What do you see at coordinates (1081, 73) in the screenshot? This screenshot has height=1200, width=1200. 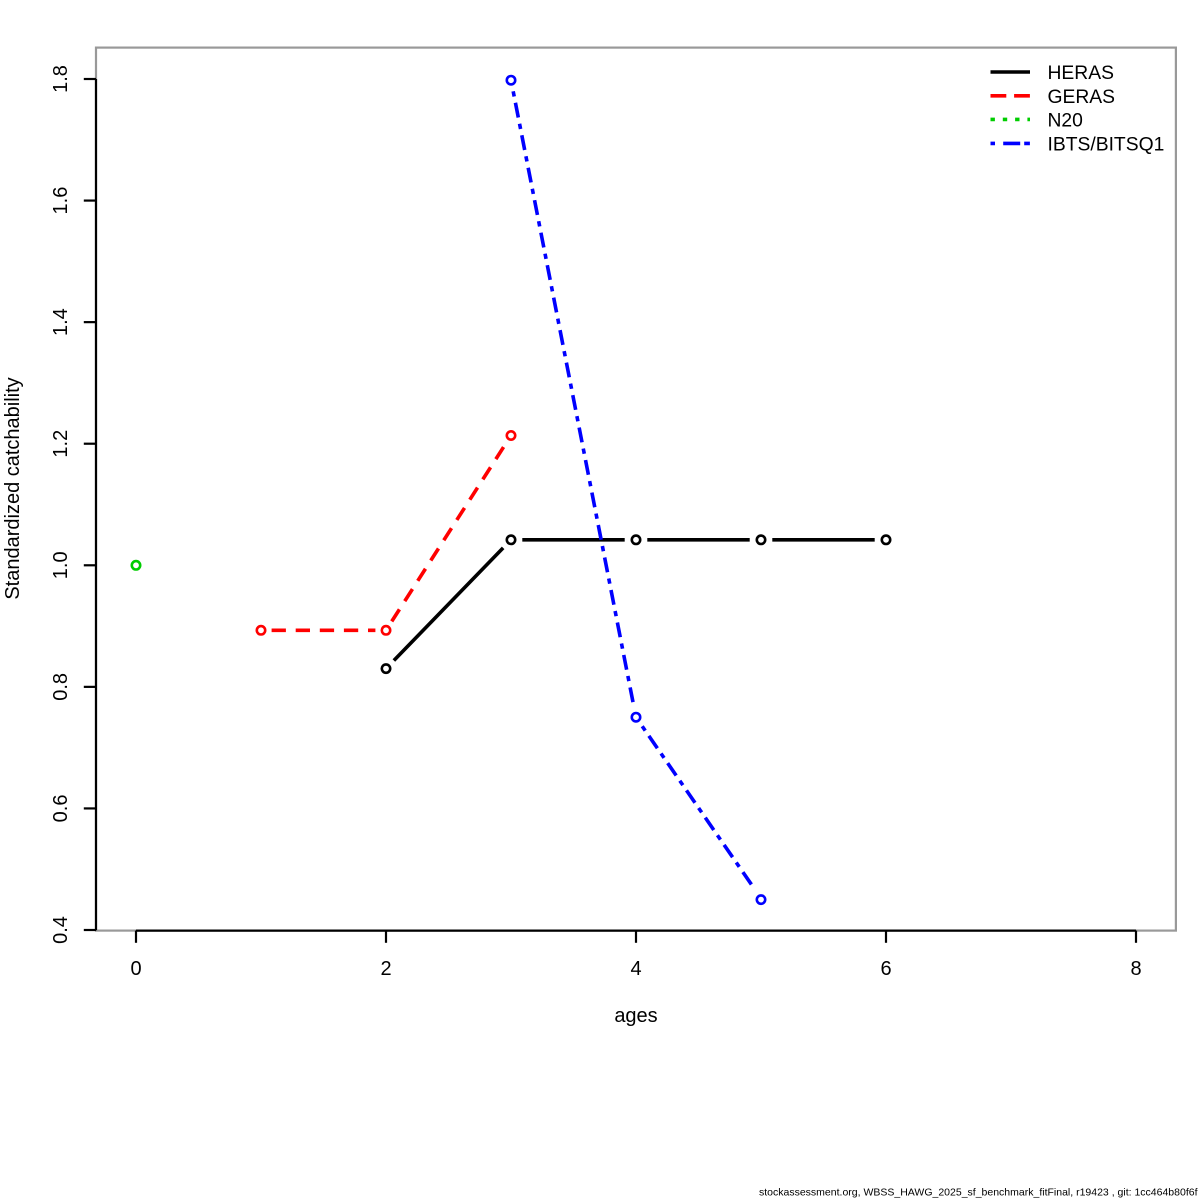 I see `svg-text: HERAS` at bounding box center [1081, 73].